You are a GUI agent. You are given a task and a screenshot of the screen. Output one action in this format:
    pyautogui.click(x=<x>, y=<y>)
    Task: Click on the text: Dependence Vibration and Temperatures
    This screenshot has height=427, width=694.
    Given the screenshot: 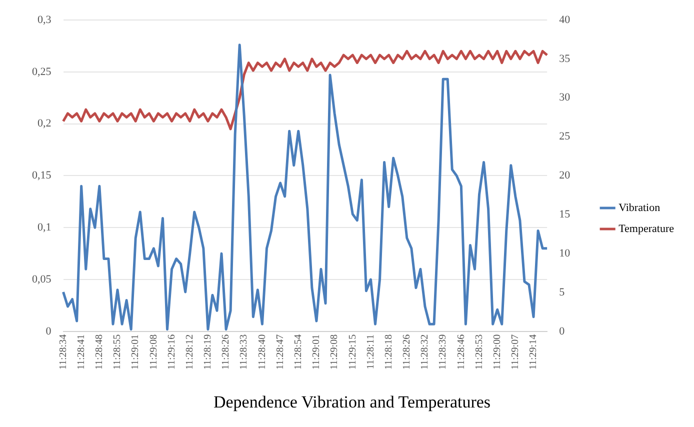 What is the action you would take?
    pyautogui.click(x=352, y=402)
    